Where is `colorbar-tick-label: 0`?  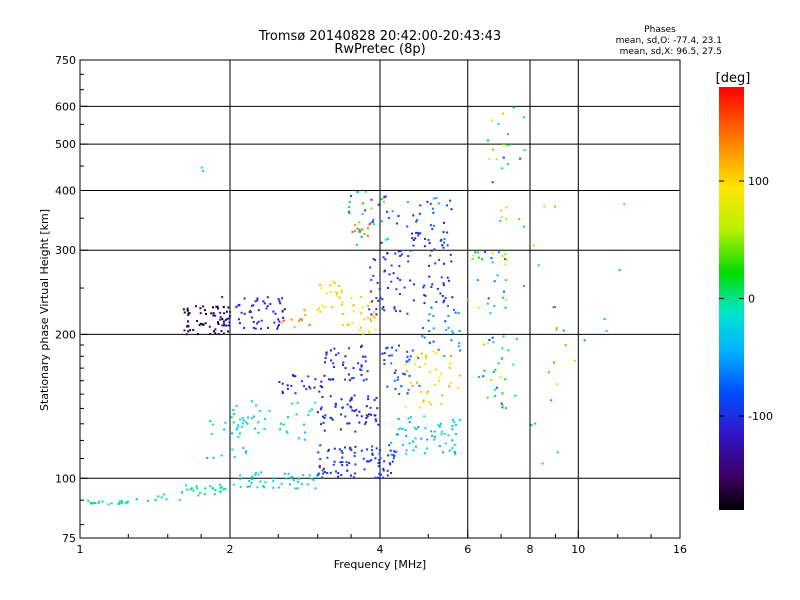
colorbar-tick-label: 0 is located at coordinates (751, 299).